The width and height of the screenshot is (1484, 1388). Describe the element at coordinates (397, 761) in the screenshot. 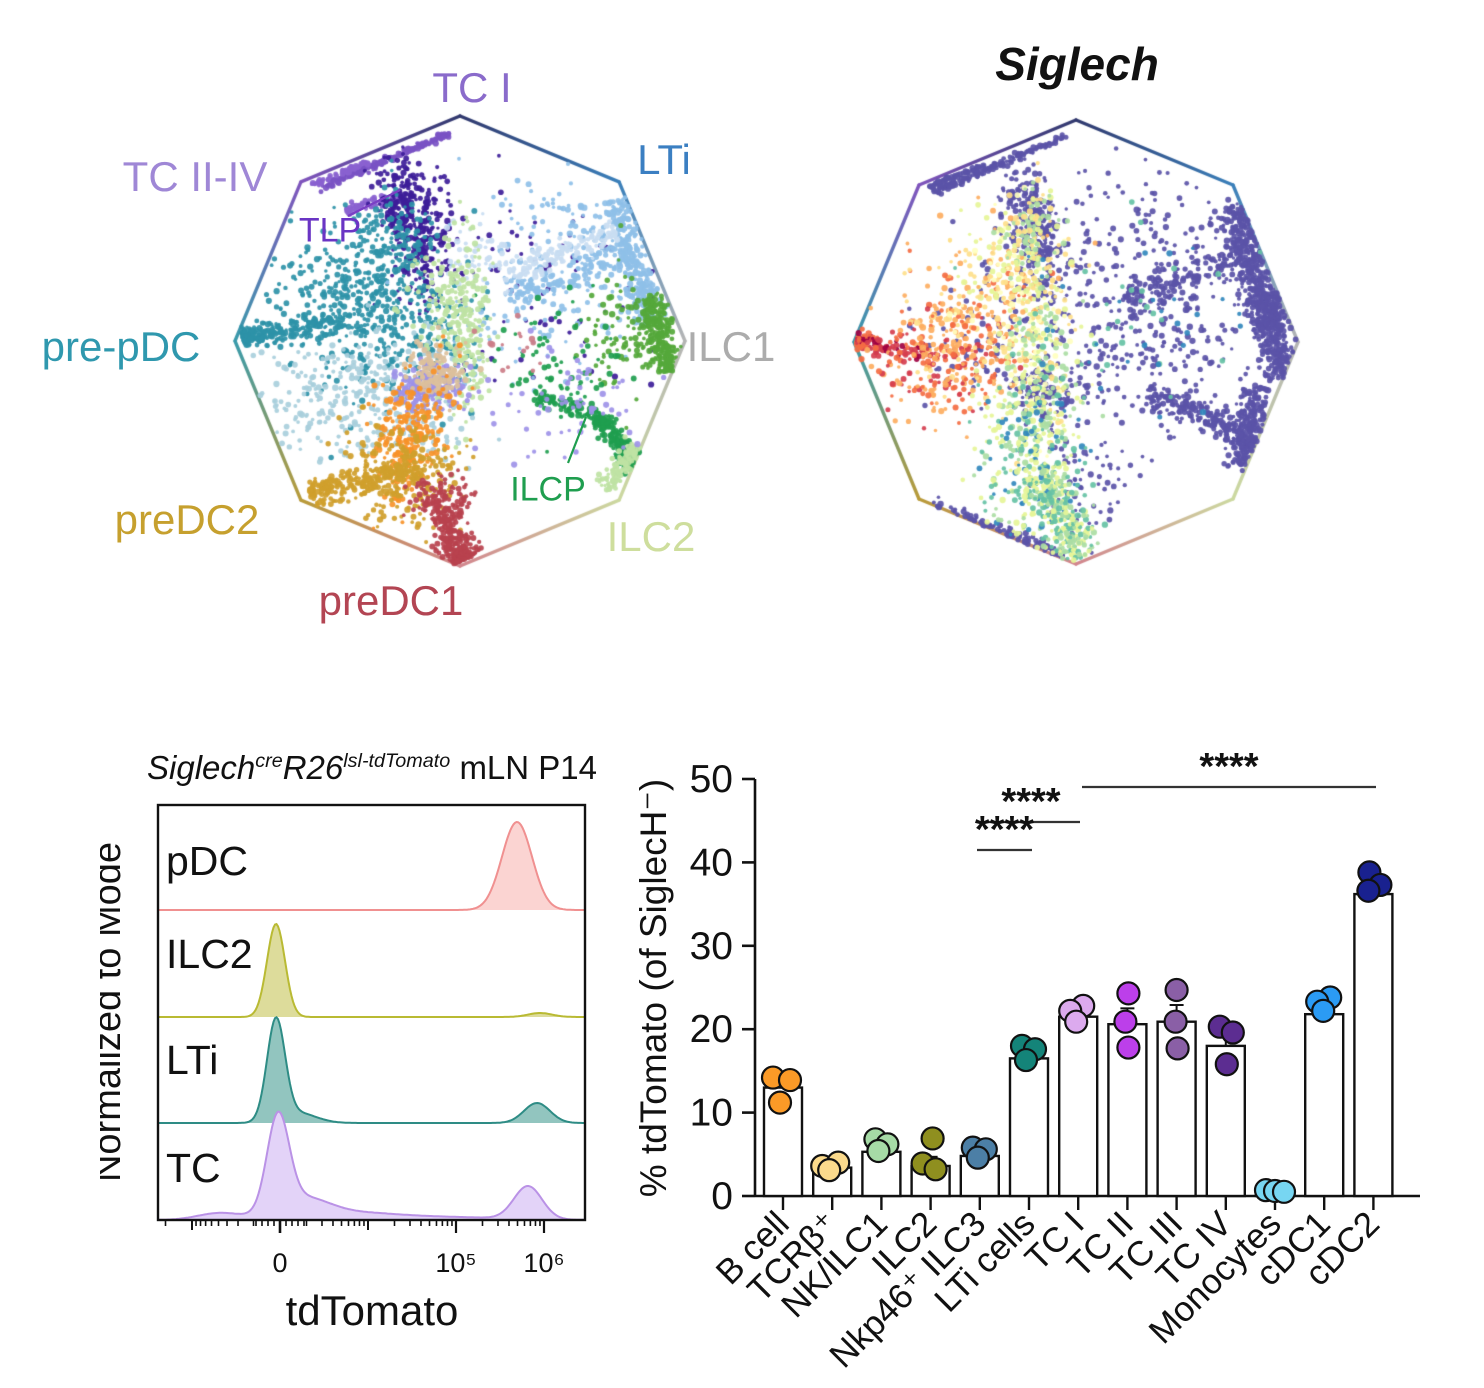

I see `hist-title-sup-lsl: lsl-tdTomato` at that location.